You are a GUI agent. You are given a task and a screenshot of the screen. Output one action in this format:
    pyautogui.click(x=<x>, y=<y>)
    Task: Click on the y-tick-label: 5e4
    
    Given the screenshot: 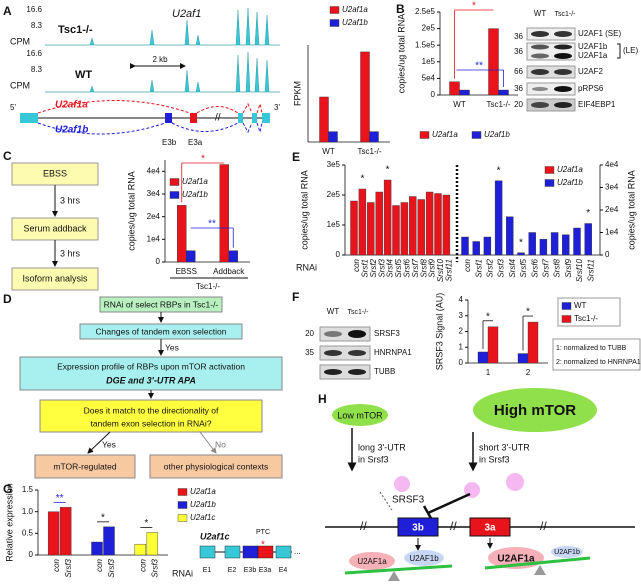 What is the action you would take?
    pyautogui.click(x=429, y=78)
    